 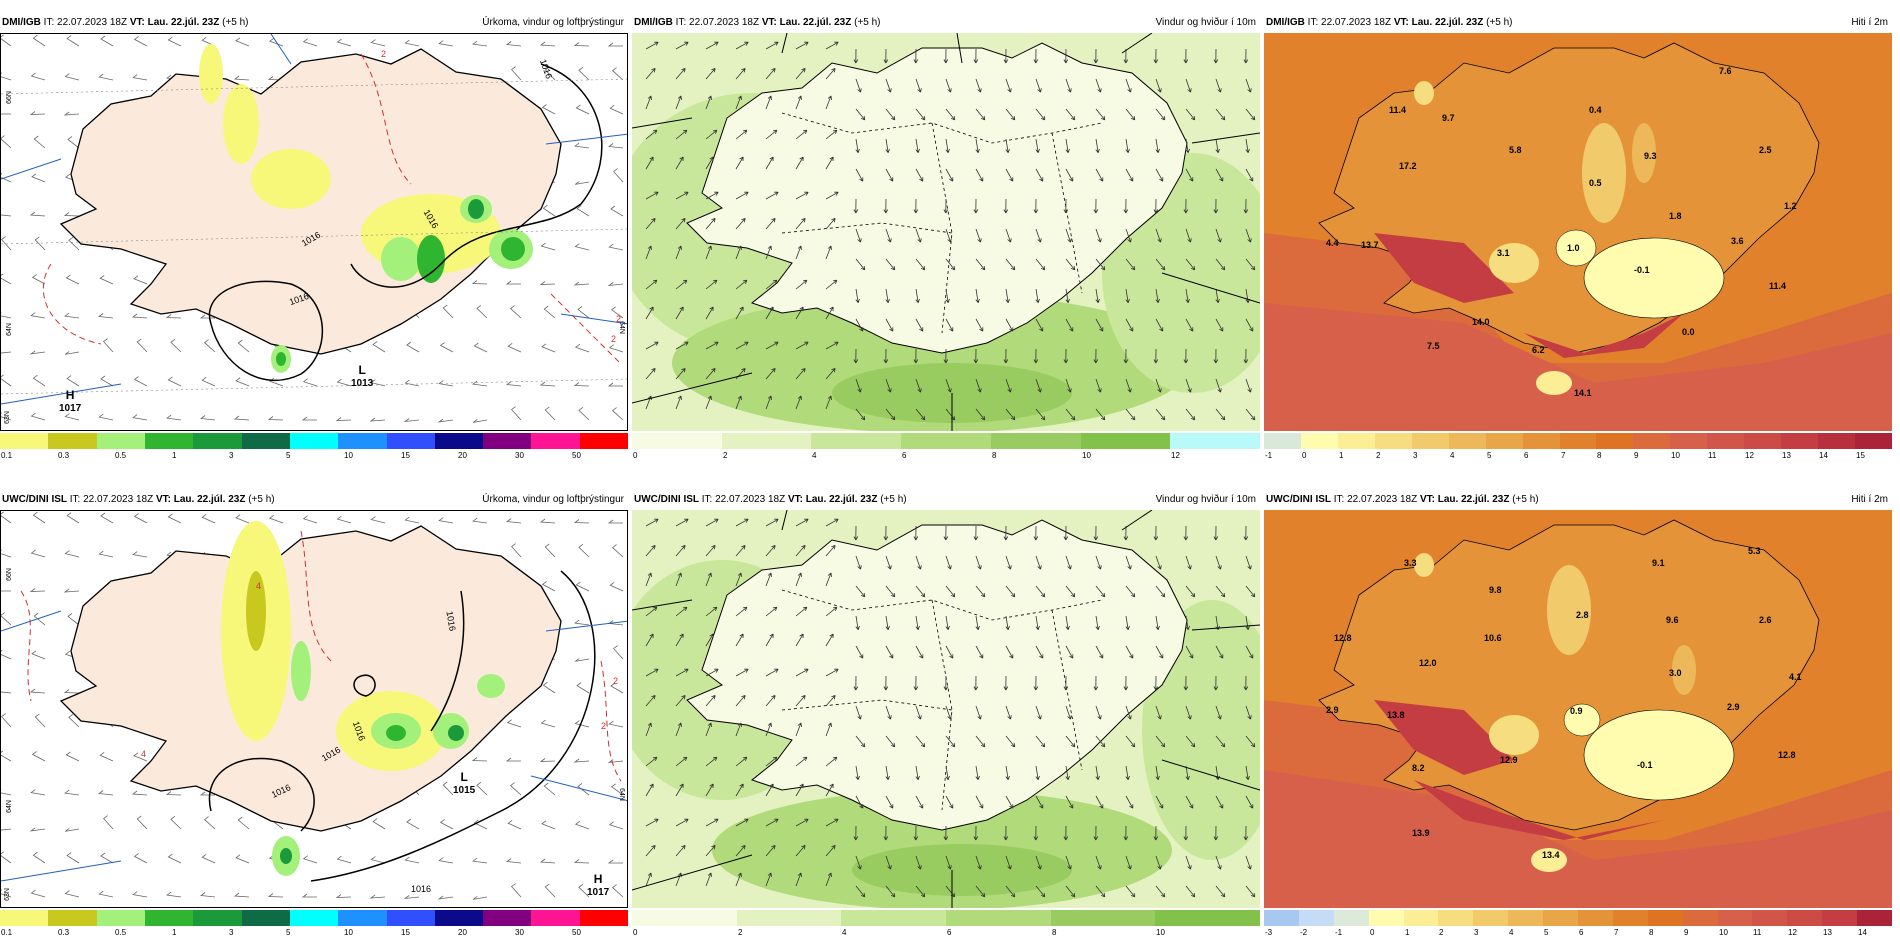 I want to click on colorbar-tick: 7, so click(x=1616, y=932).